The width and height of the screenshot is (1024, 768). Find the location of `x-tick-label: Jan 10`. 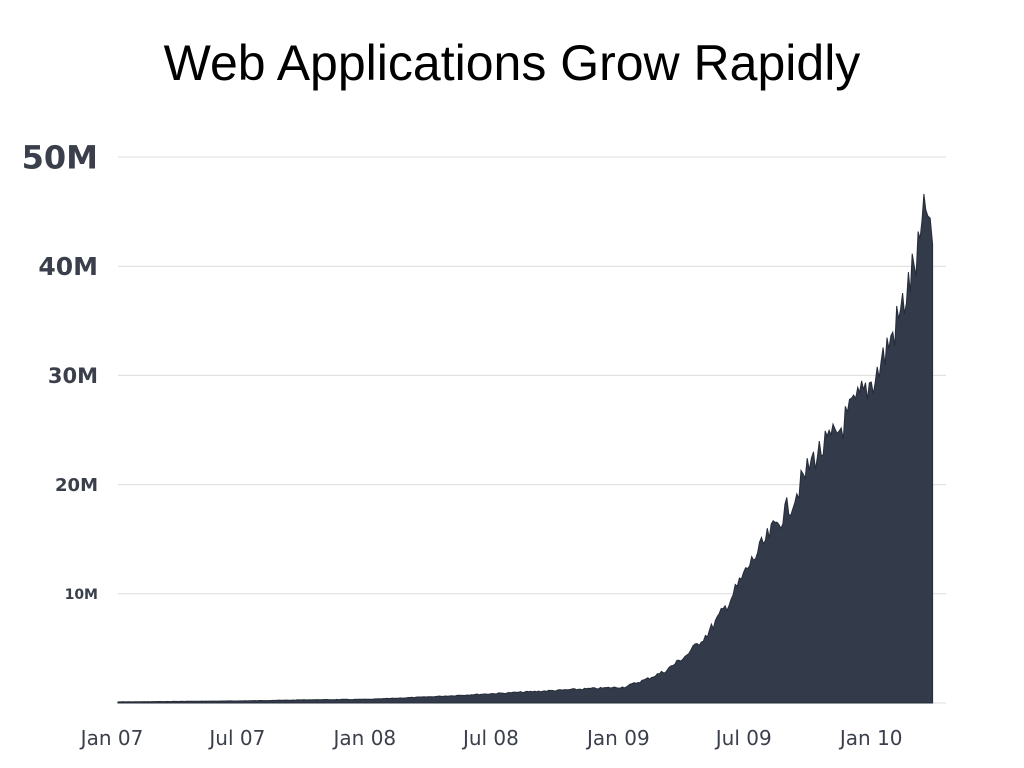

x-tick-label: Jan 10 is located at coordinates (870, 738).